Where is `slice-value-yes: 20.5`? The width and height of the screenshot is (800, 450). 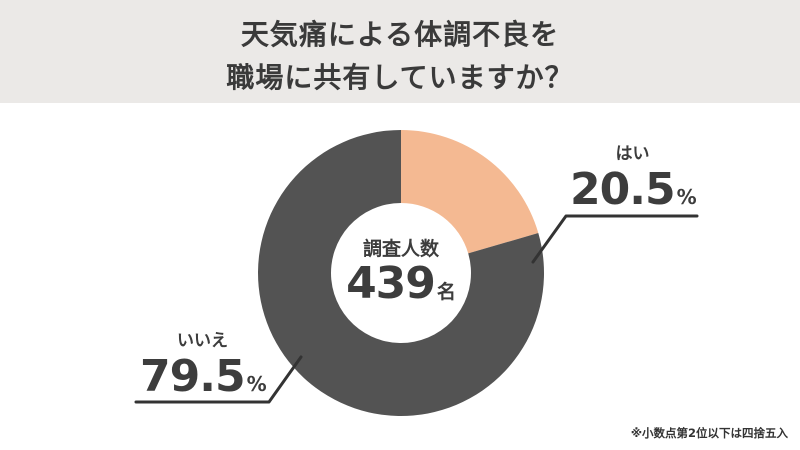 slice-value-yes: 20.5 is located at coordinates (623, 189).